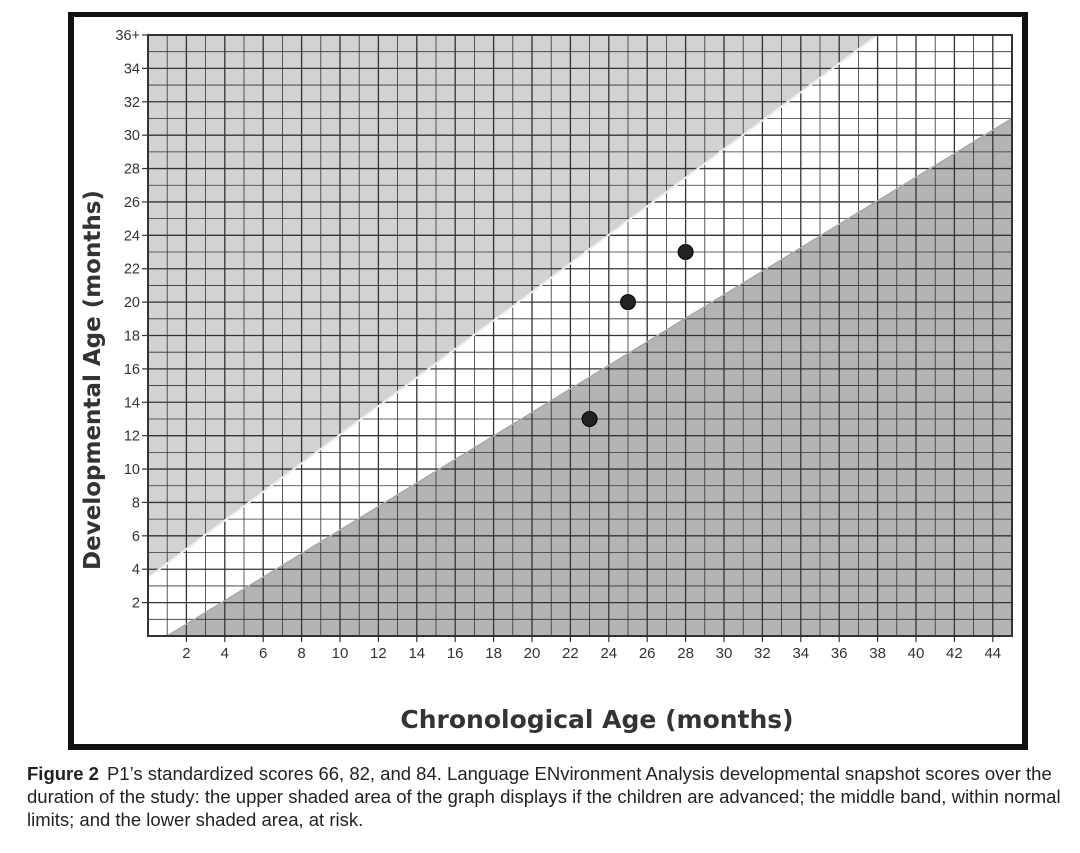 The image size is (1080, 853). What do you see at coordinates (132, 403) in the screenshot?
I see `y-tick-label: 14` at bounding box center [132, 403].